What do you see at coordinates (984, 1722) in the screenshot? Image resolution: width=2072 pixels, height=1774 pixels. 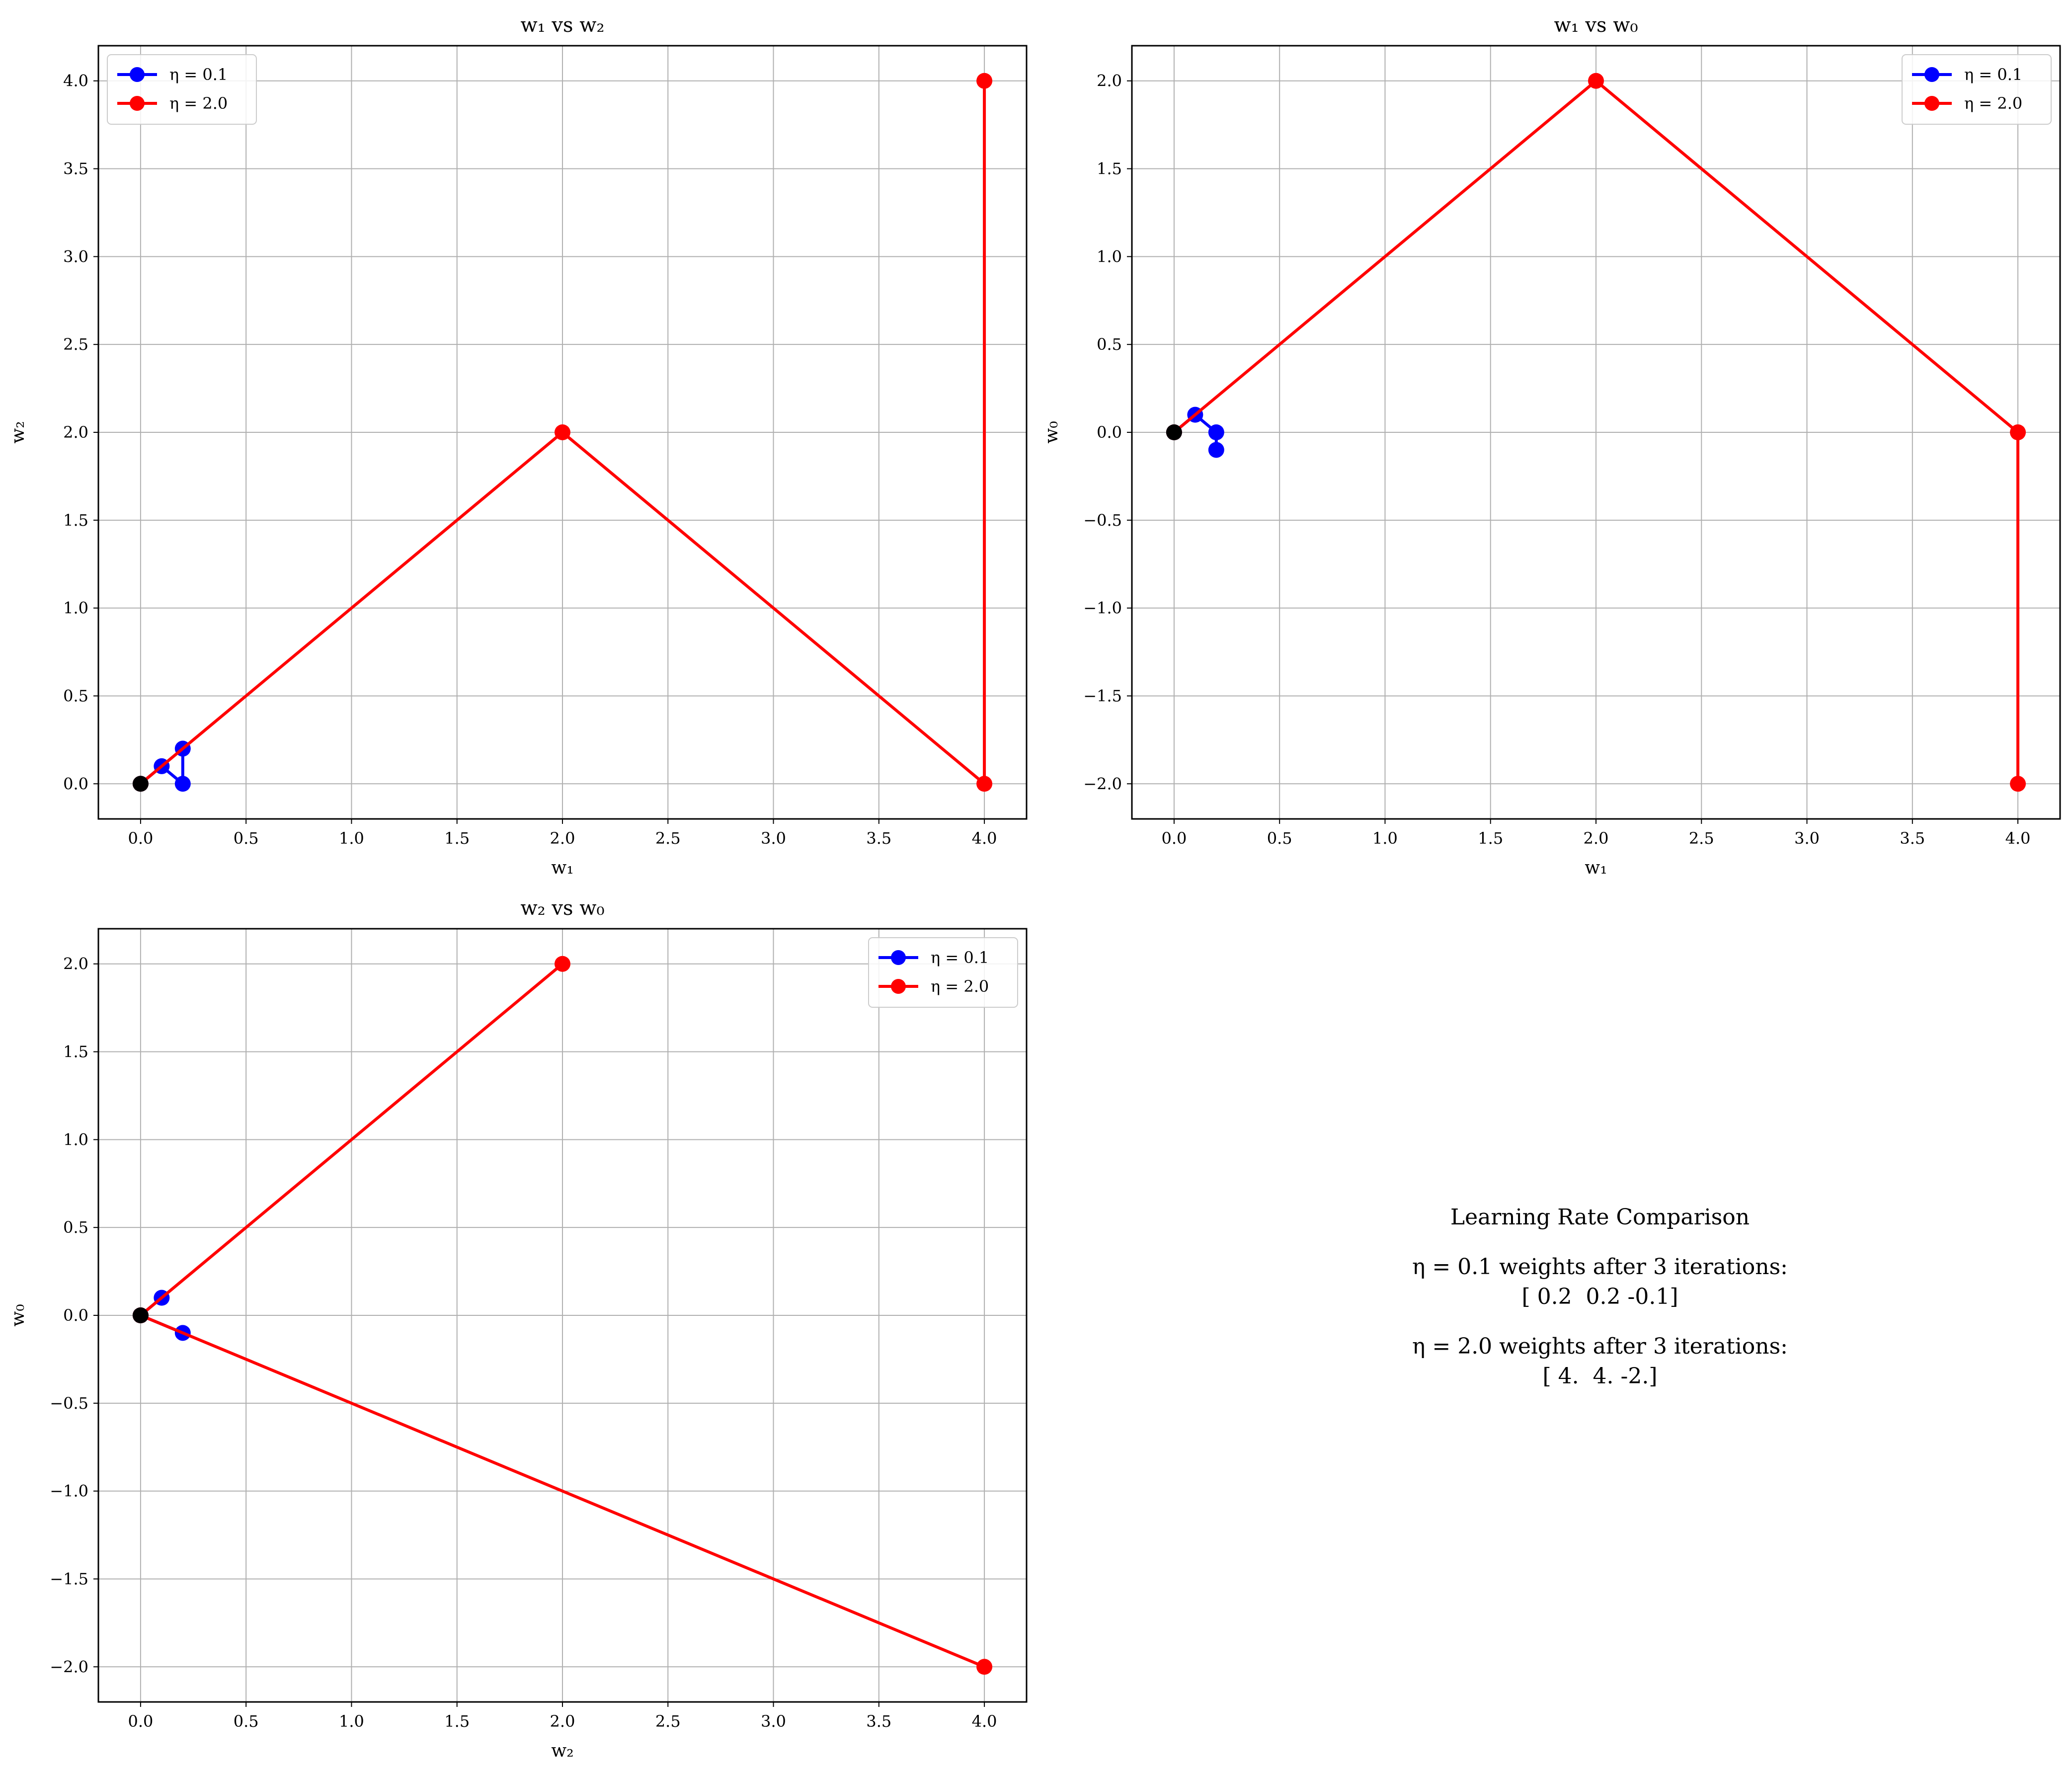 I see `x-tick-label: 4.0` at bounding box center [984, 1722].